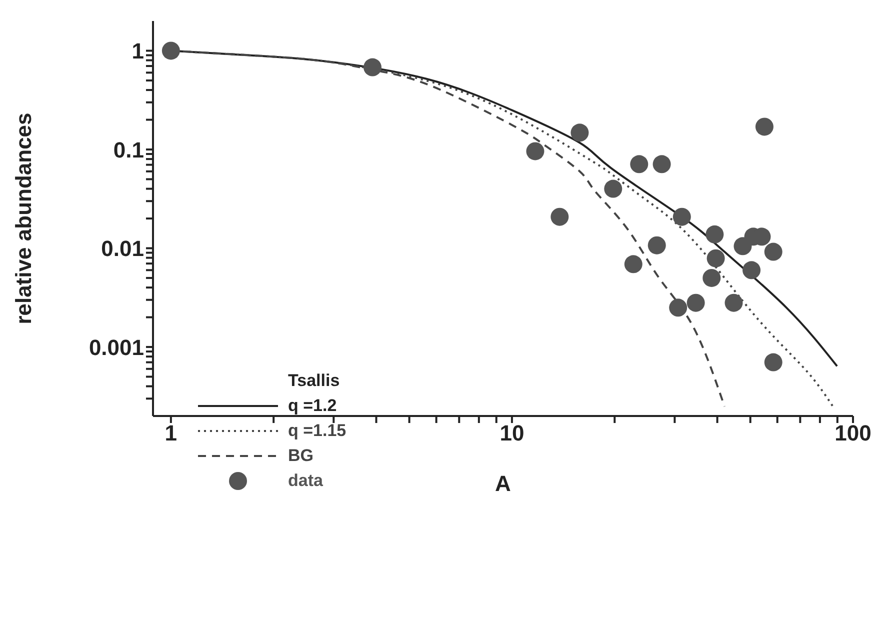 This screenshot has height=637, width=881. I want to click on legend-label: q =1.15, so click(317, 430).